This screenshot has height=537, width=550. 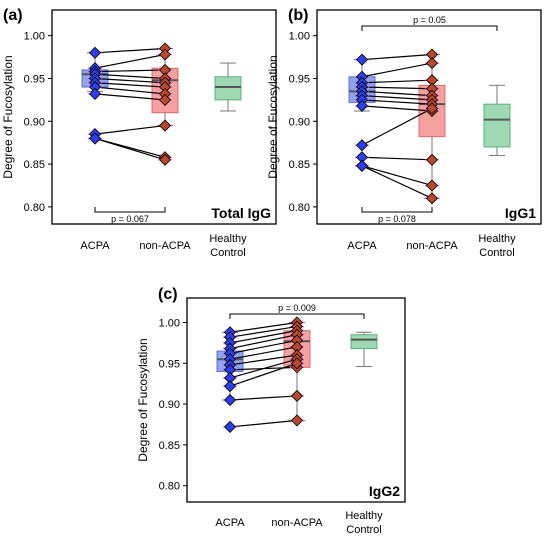 I want to click on panel-label: (a), so click(x=13, y=15).